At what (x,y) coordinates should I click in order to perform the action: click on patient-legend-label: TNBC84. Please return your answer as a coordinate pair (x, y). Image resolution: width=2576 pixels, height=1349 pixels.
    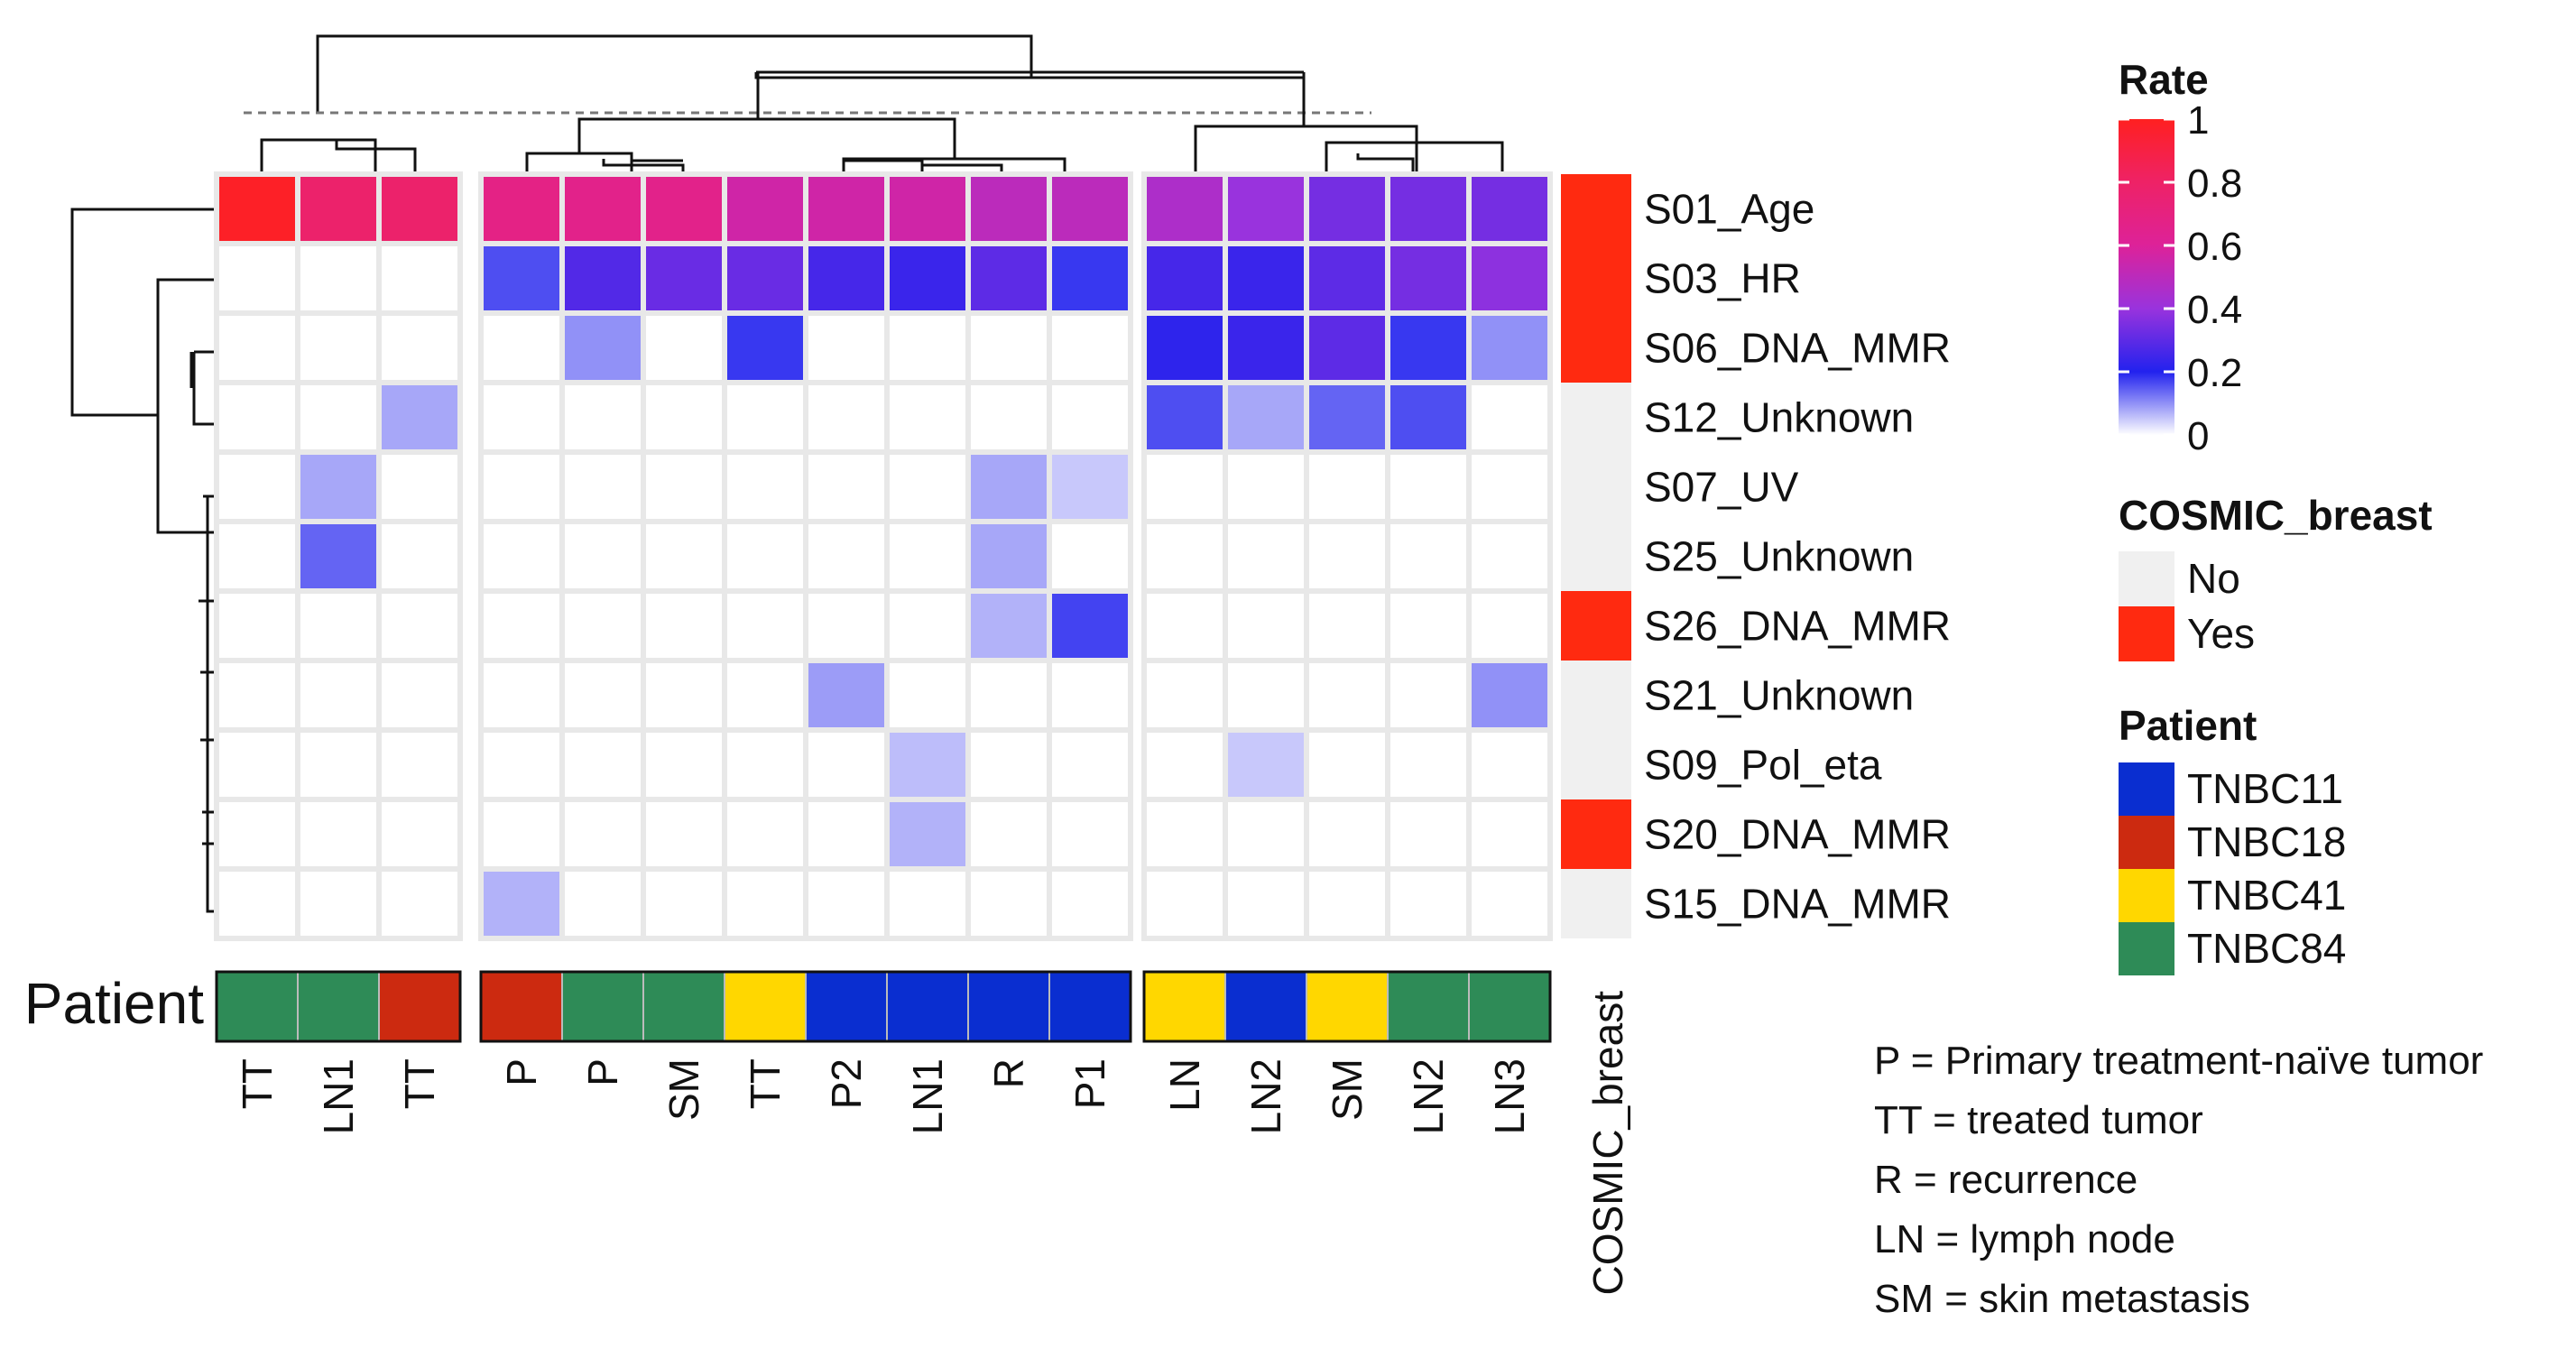
    Looking at the image, I should click on (2266, 948).